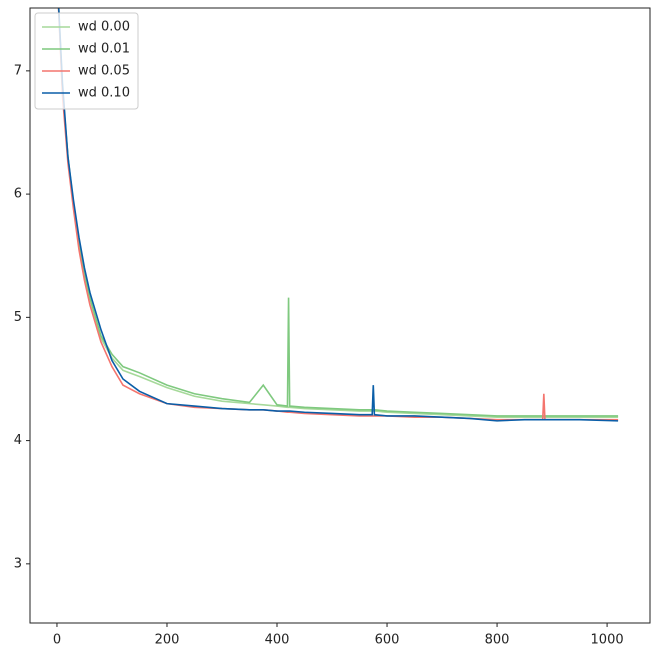 Image resolution: width=658 pixels, height=659 pixels. What do you see at coordinates (104, 49) in the screenshot?
I see `legend-label: wd 0.01` at bounding box center [104, 49].